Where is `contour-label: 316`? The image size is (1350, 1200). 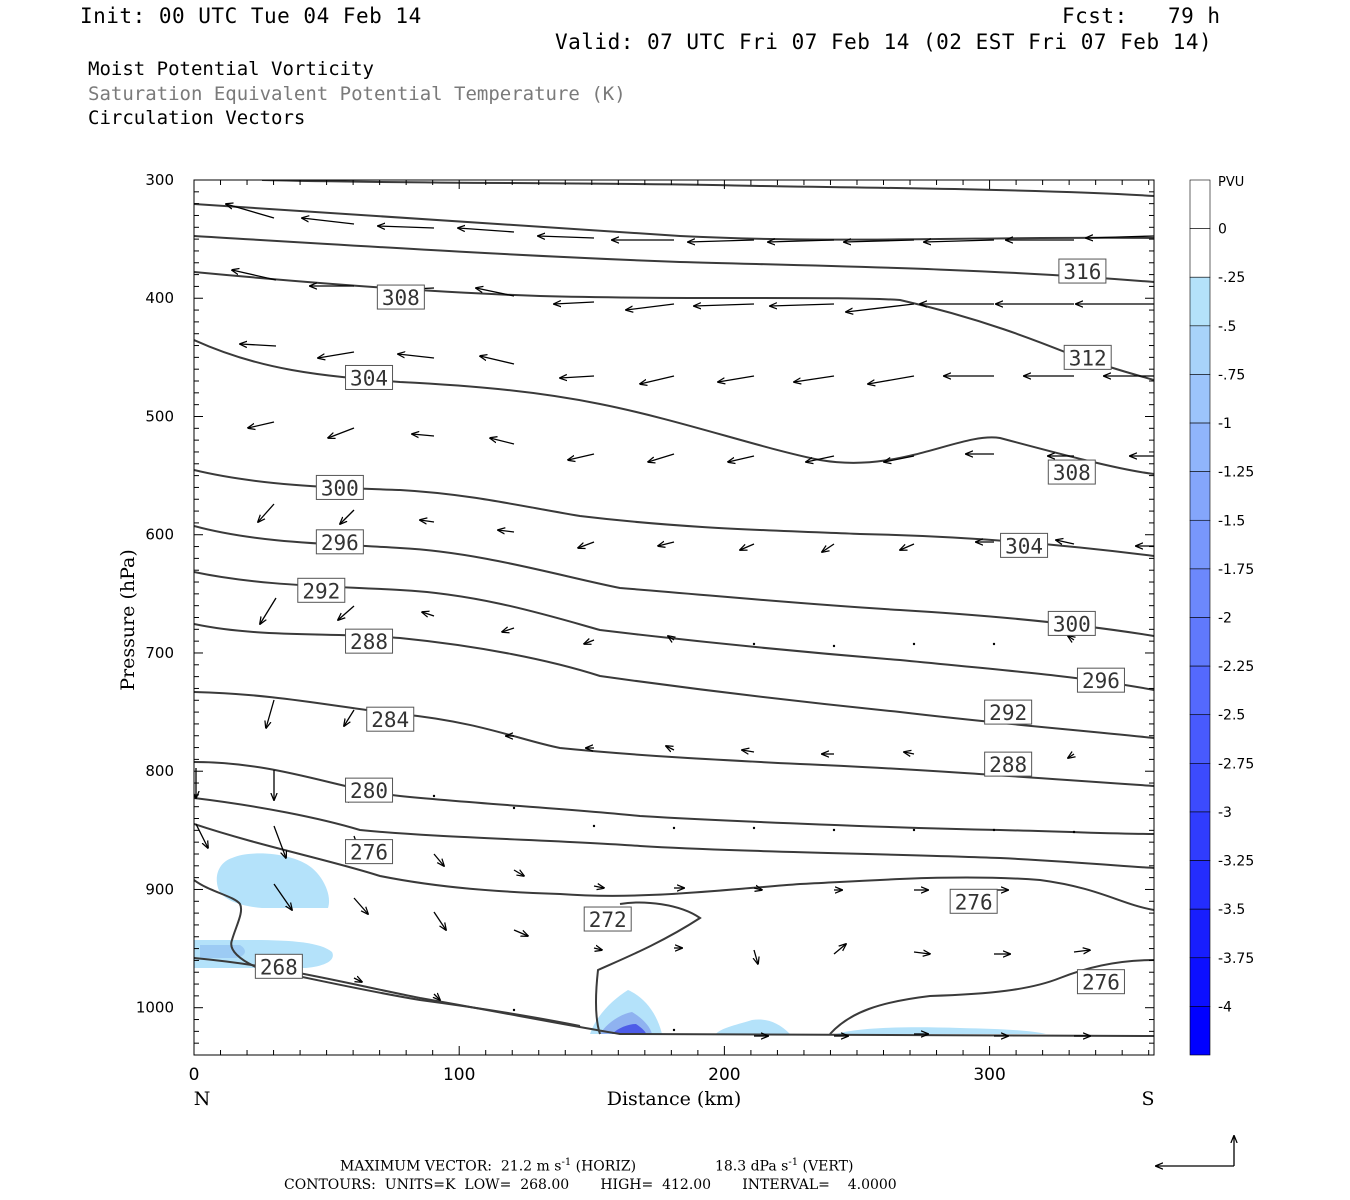
contour-label: 316 is located at coordinates (1082, 271).